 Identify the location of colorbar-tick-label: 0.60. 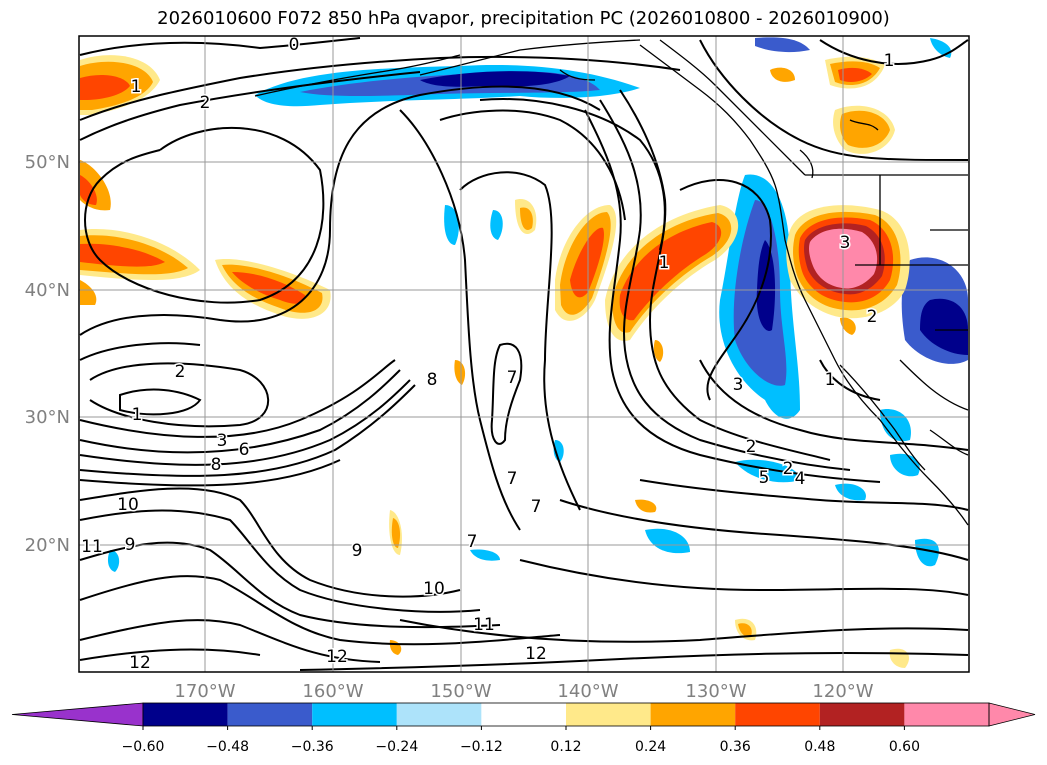
(904, 747).